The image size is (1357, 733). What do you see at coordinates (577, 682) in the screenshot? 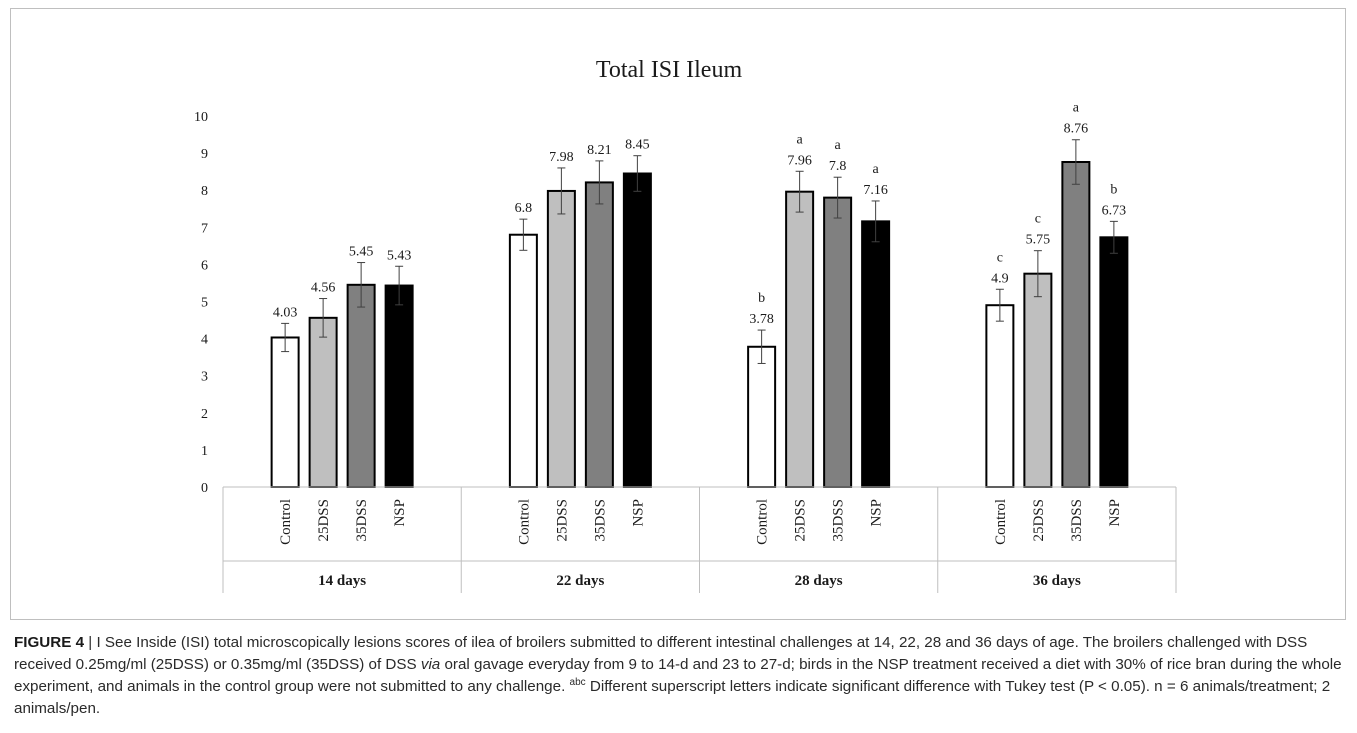
I see `caption-superscript: abc` at bounding box center [577, 682].